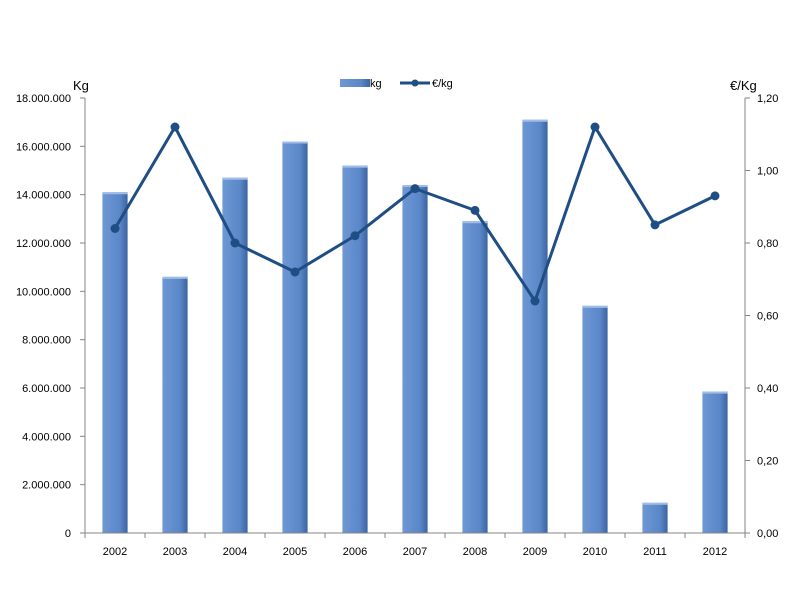 The height and width of the screenshot is (605, 800). I want to click on legend-label-bar: kg, so click(376, 84).